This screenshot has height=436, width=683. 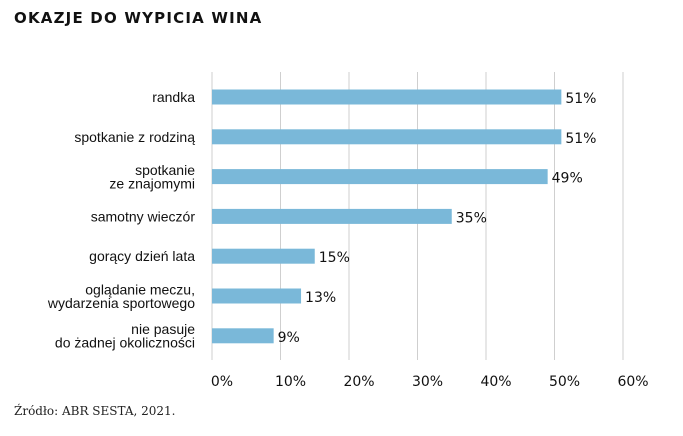 What do you see at coordinates (143, 216) in the screenshot?
I see `category-label: samotny wieczór` at bounding box center [143, 216].